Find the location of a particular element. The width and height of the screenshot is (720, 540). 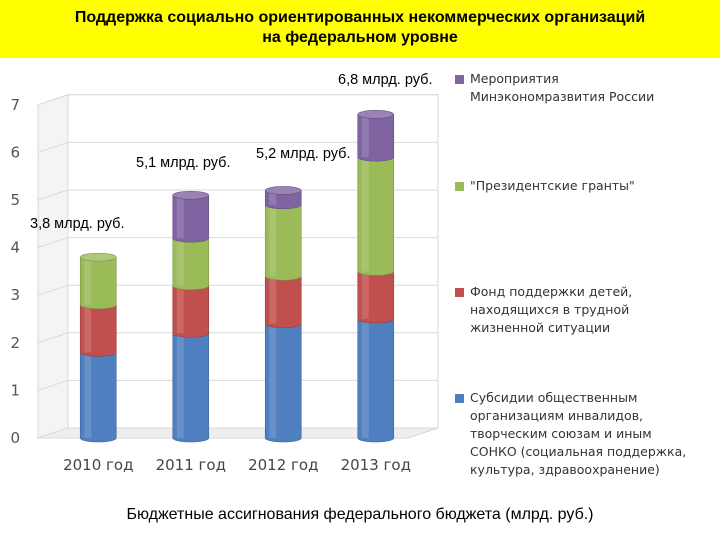

y-tick-label: 7 is located at coordinates (15, 105).